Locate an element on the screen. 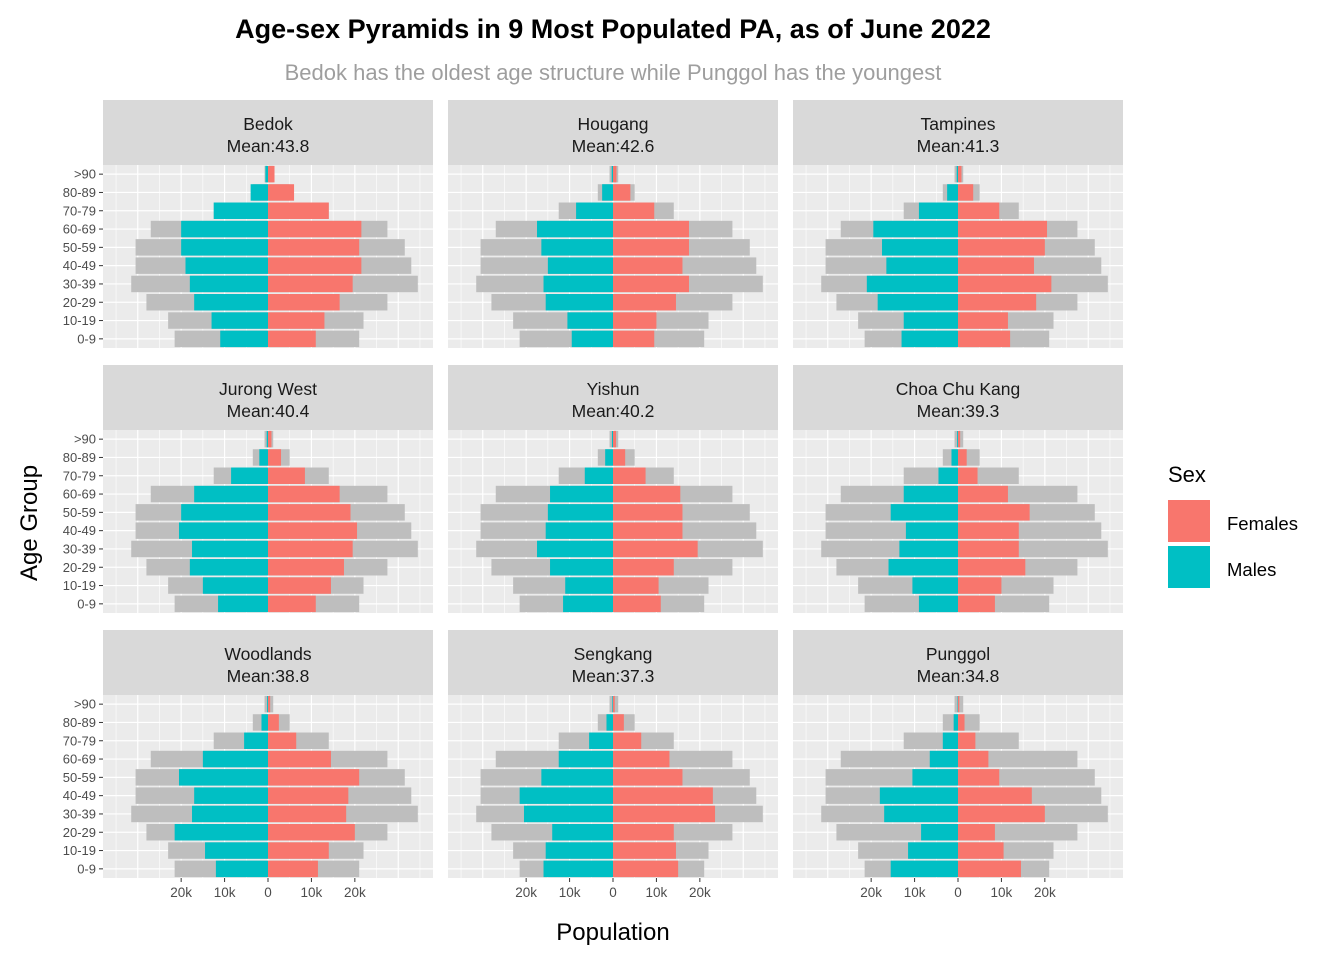 The width and height of the screenshot is (1344, 960). facet-strip-name: Sengkang is located at coordinates (613, 654).